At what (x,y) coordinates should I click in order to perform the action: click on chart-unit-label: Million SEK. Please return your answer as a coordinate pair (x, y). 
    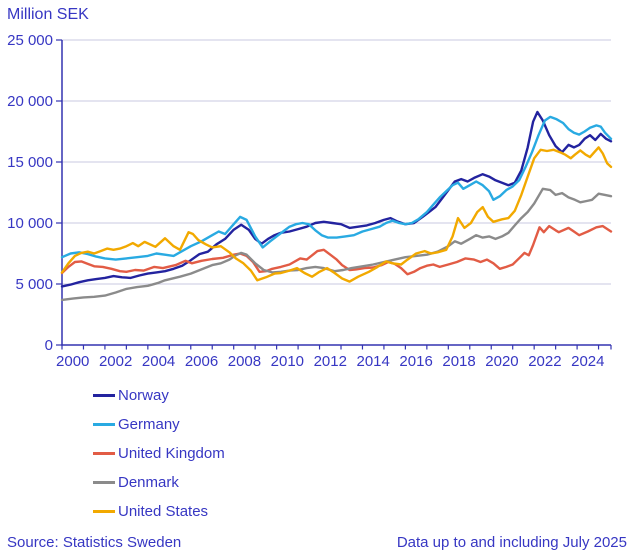
    Looking at the image, I should click on (48, 14).